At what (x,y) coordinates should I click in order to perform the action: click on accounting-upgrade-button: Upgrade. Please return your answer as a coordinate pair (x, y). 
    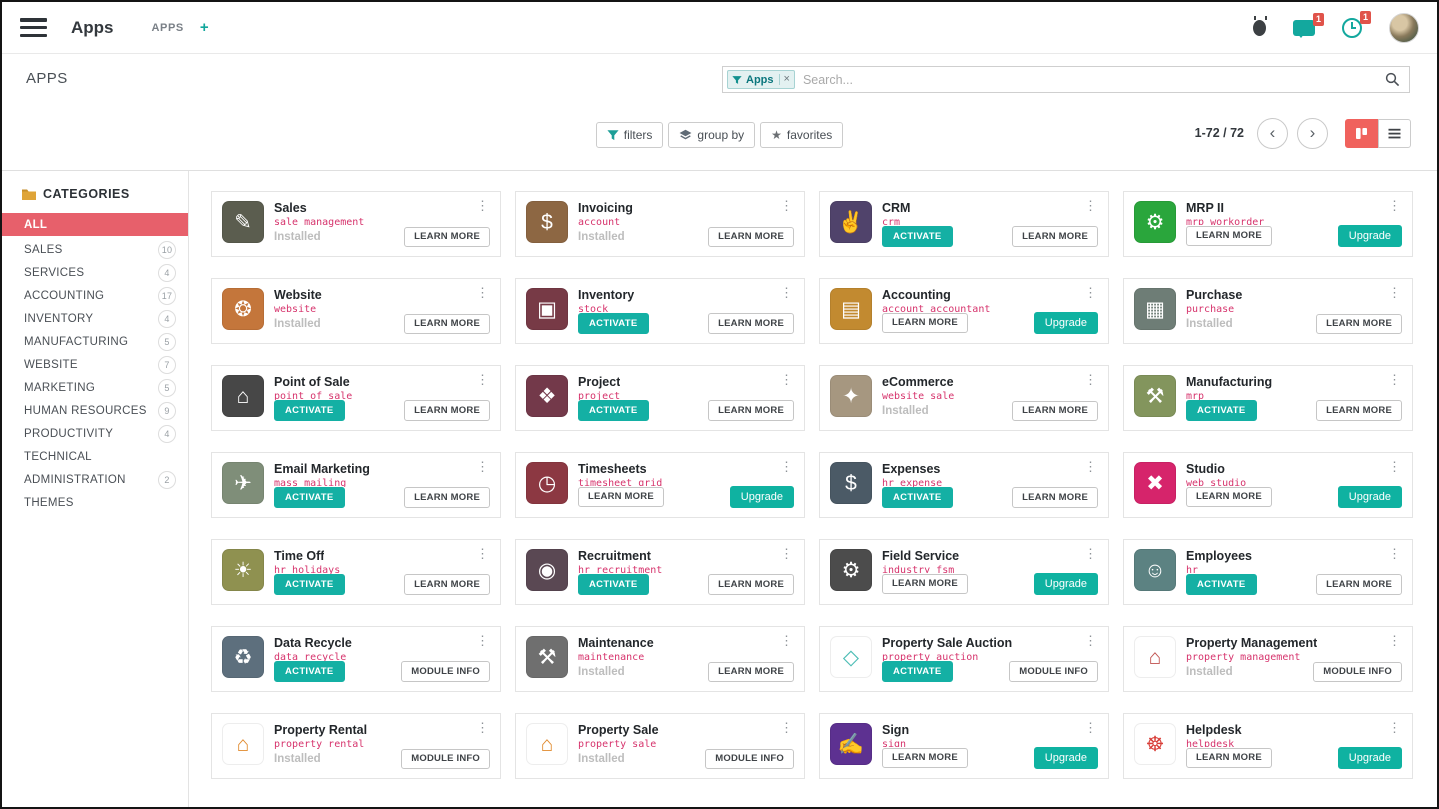
    Looking at the image, I should click on (1065, 323).